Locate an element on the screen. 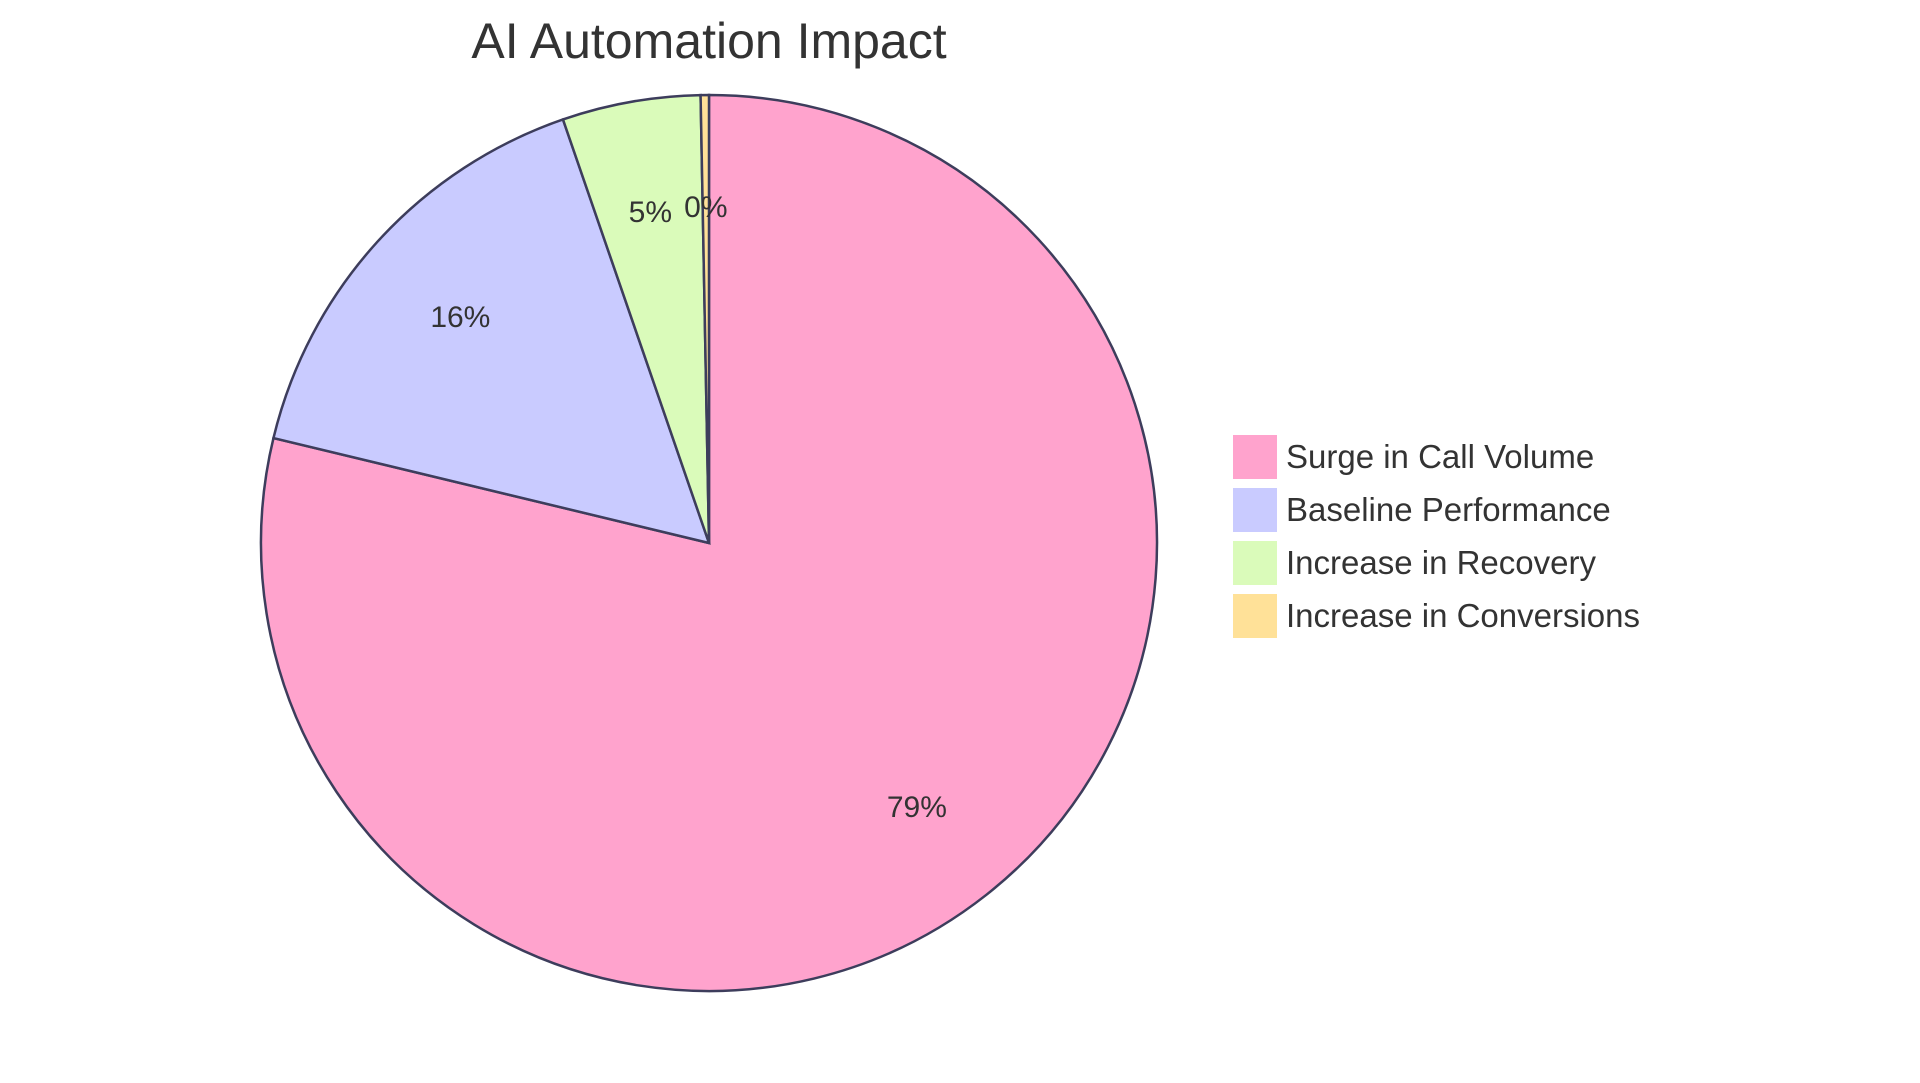 Image resolution: width=1920 pixels, height=1083 pixels. legend-label-baseline-performance: Baseline Performance is located at coordinates (1448, 509).